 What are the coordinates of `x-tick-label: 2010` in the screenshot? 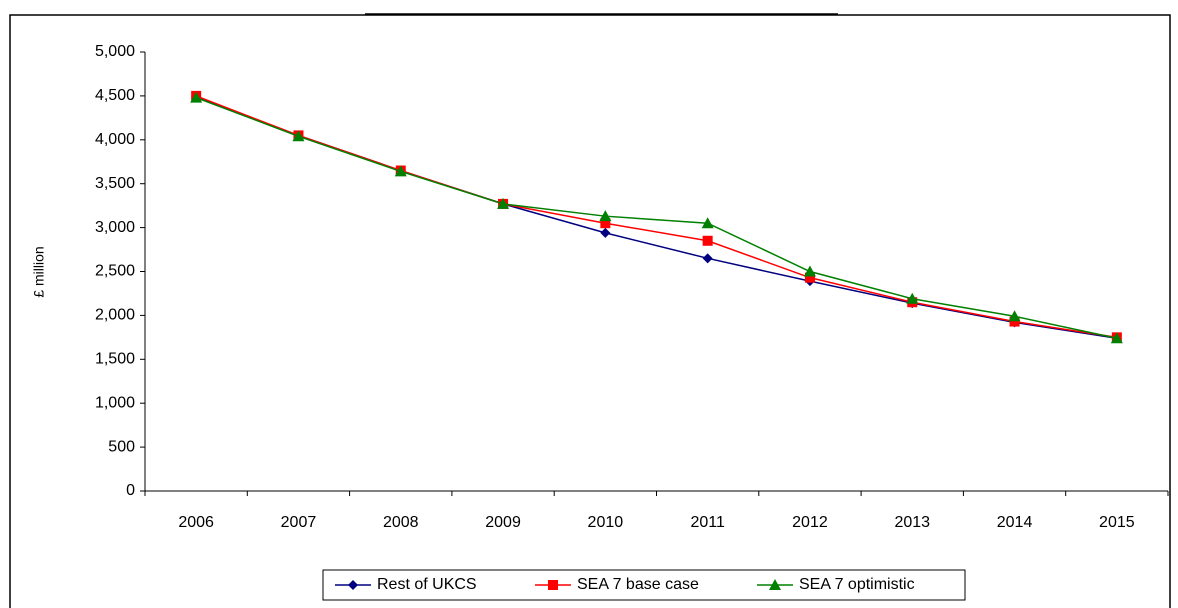 It's located at (606, 522).